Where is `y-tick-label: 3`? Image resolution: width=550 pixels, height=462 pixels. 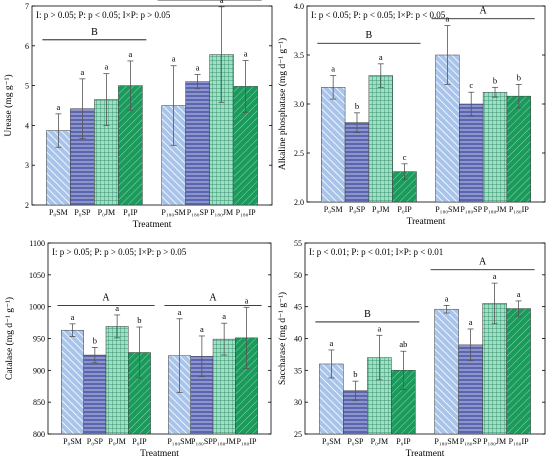
y-tick-label: 3 is located at coordinates (27, 165).